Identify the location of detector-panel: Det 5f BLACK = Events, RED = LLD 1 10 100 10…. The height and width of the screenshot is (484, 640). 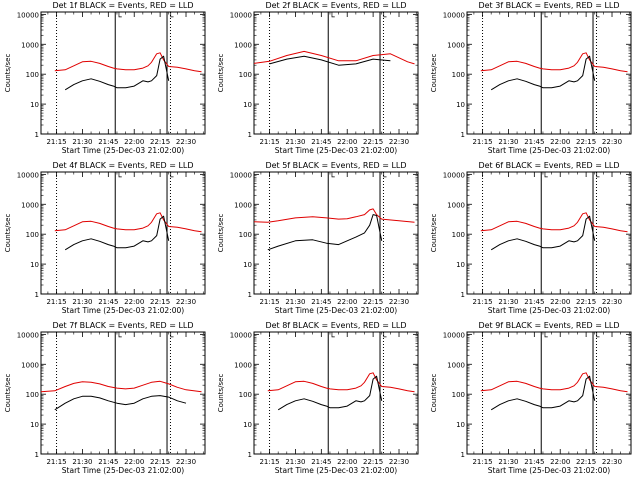
(319, 240).